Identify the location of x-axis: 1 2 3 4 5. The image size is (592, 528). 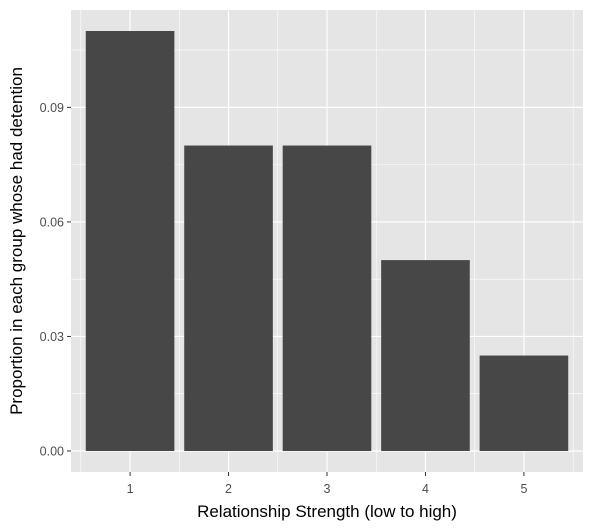
(327, 484).